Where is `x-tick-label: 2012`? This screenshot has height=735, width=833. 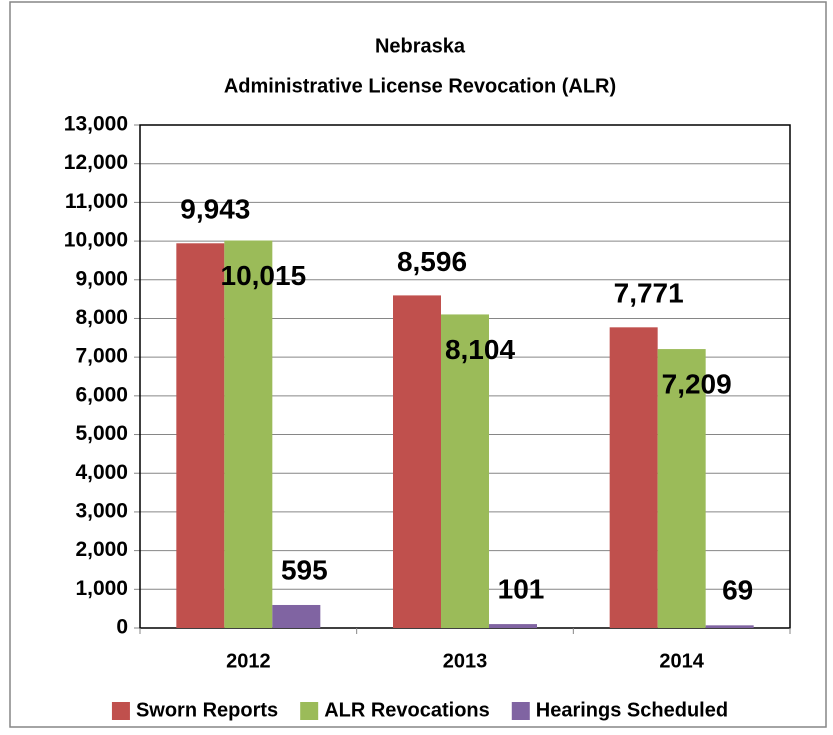 x-tick-label: 2012 is located at coordinates (248, 661).